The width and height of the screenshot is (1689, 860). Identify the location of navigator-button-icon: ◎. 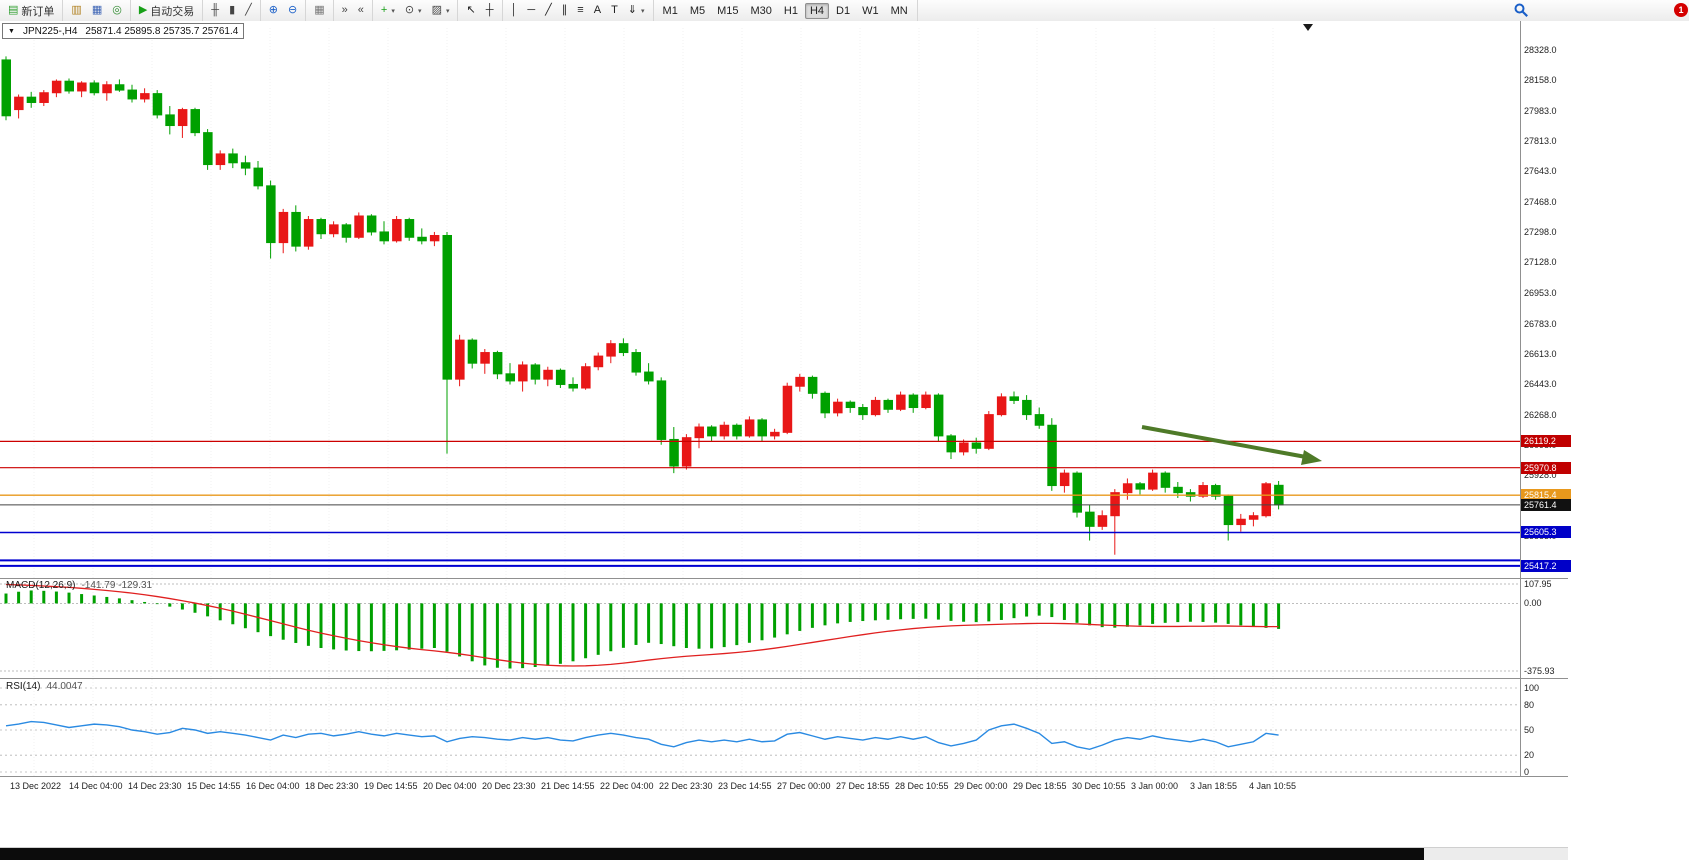
(117, 10).